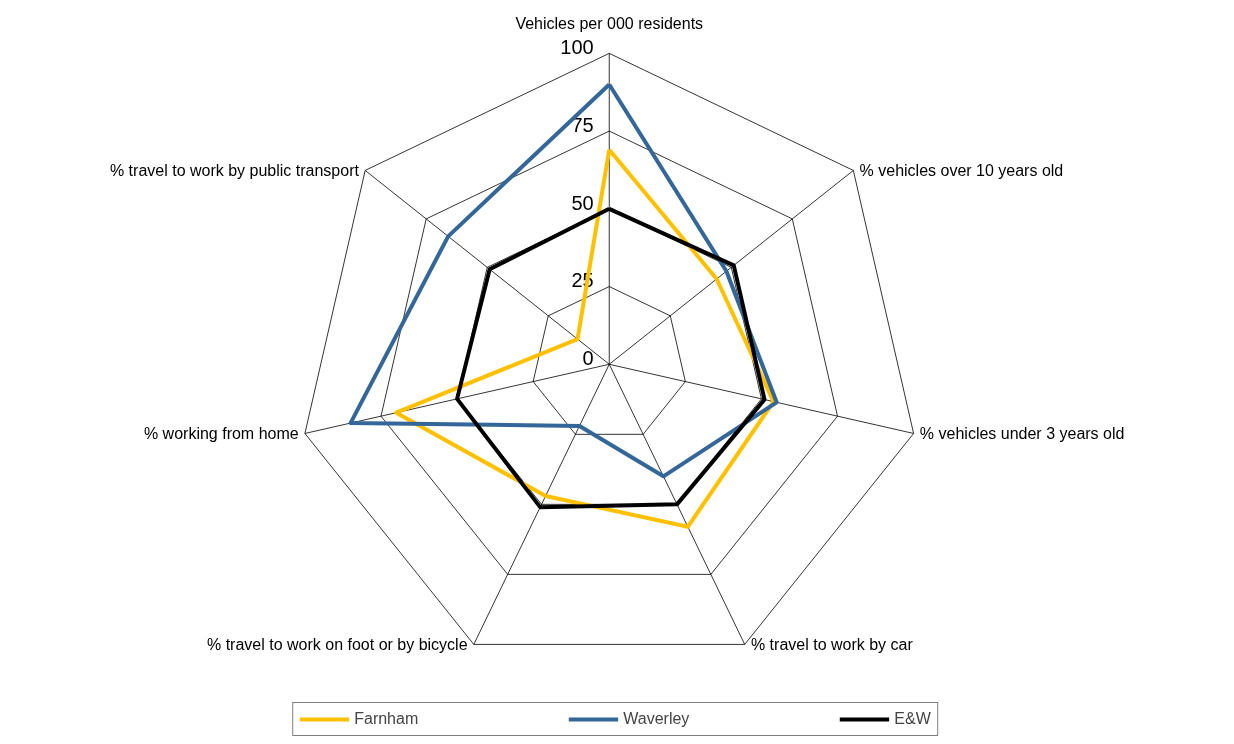  Describe the element at coordinates (221, 433) in the screenshot. I see `spoke-label: % working from home` at that location.